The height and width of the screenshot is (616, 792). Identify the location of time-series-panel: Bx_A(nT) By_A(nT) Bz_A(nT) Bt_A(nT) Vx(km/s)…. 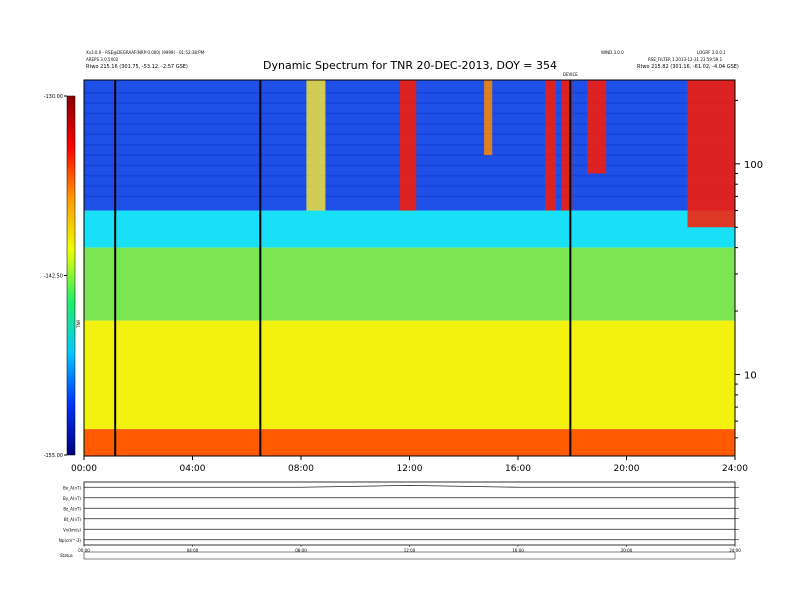
(400, 520).